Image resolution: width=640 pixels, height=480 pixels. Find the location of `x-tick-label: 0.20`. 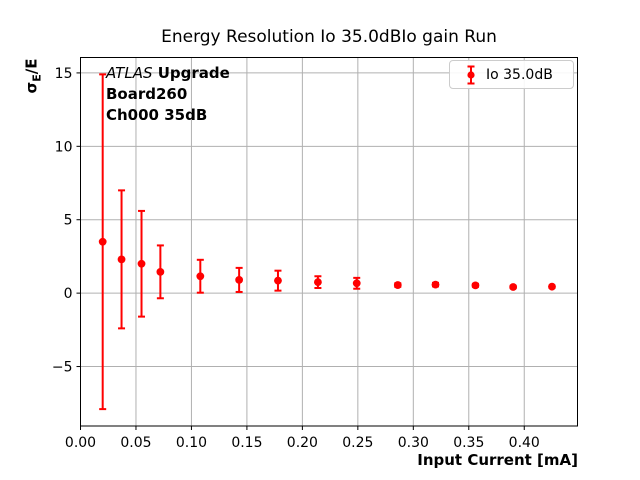

x-tick-label: 0.20 is located at coordinates (302, 443).